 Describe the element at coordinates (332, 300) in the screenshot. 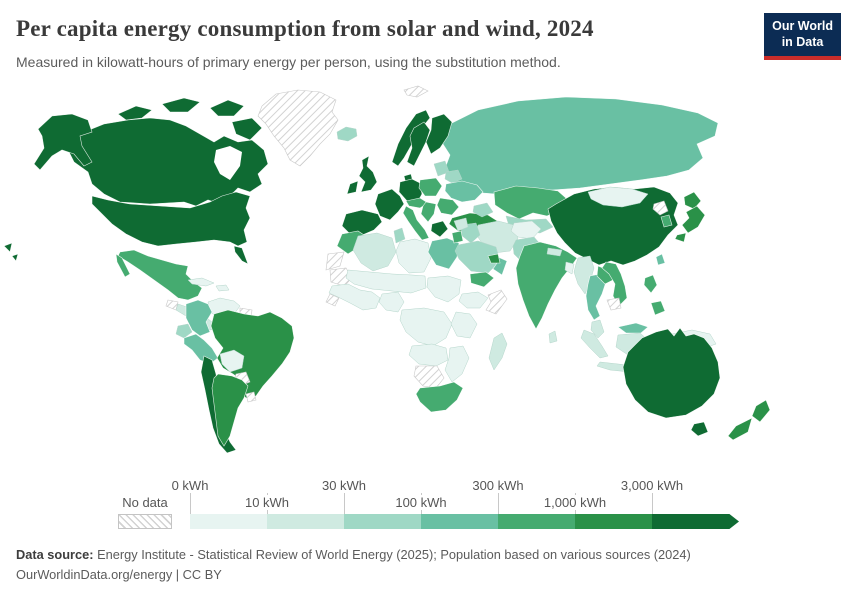

I see `country-guinea` at that location.